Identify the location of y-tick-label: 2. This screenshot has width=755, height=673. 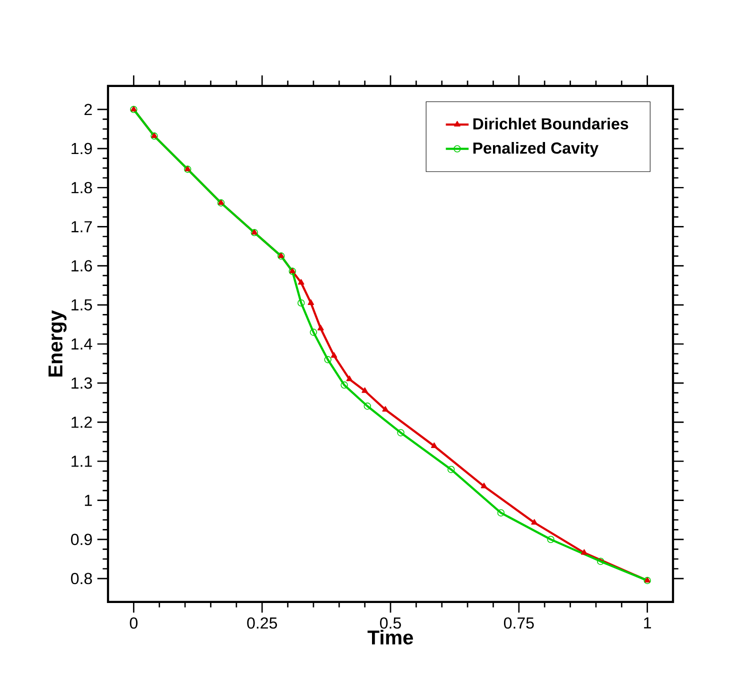
(88, 110).